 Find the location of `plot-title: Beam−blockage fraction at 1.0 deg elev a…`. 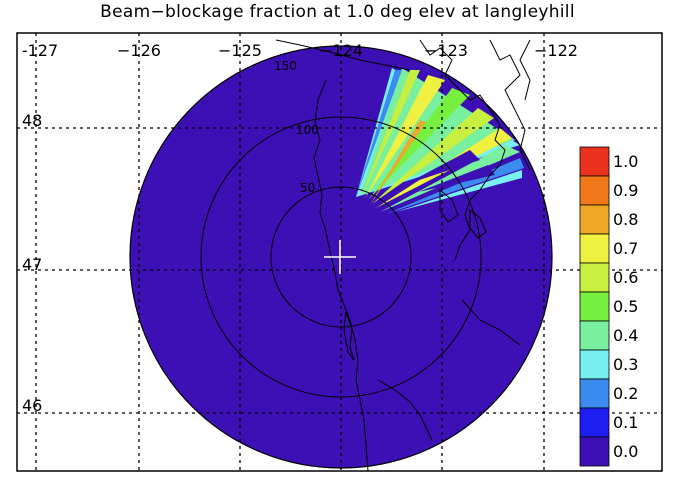

plot-title: Beam−blockage fraction at 1.0 deg elev a… is located at coordinates (337, 12).